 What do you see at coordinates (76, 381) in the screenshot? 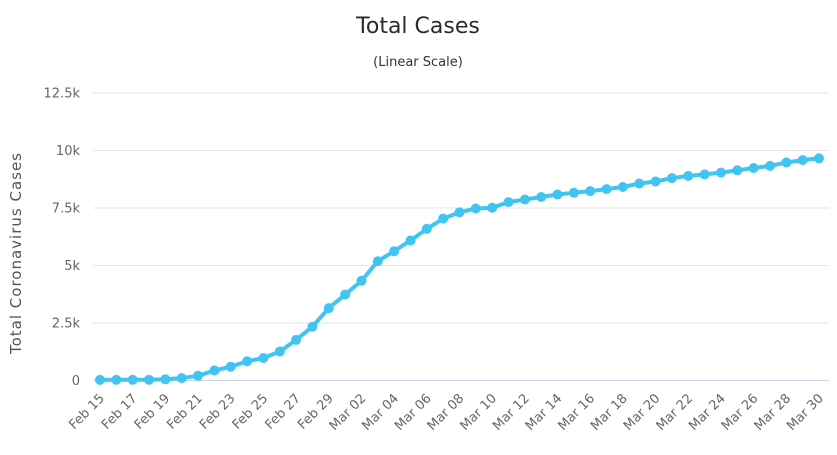
I see `y-tick-label: 0` at bounding box center [76, 381].